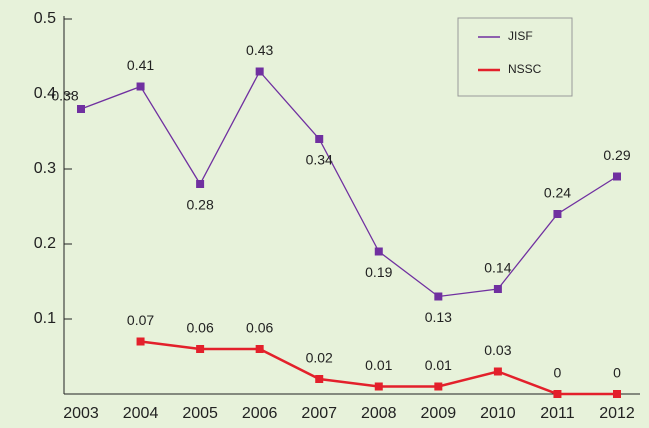 This screenshot has height=428, width=649. I want to click on x-tick-label: 2008, so click(379, 413).